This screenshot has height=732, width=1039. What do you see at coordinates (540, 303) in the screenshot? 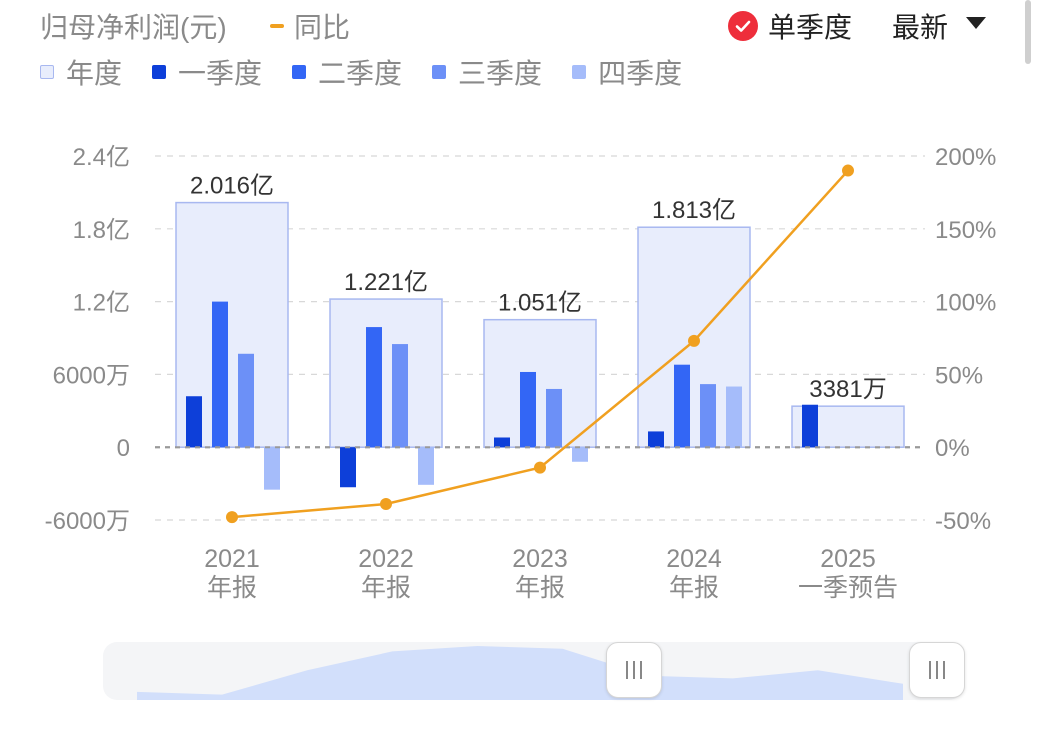
I see `annual-data-label: 1.051亿` at bounding box center [540, 303].